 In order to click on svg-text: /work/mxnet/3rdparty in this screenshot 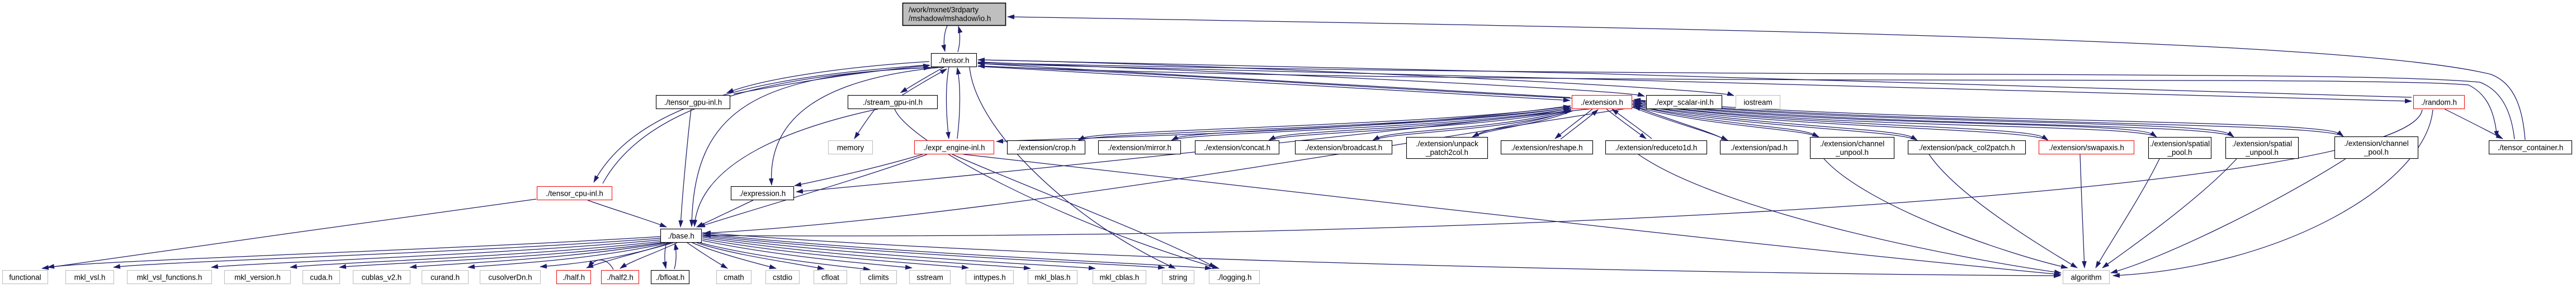, I will do `click(944, 10)`.